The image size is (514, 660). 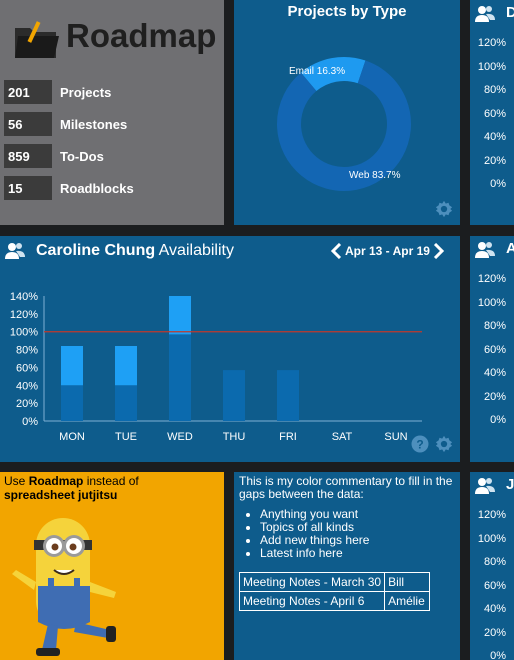 What do you see at coordinates (82, 156) in the screenshot?
I see `stat-label: To-Dos` at bounding box center [82, 156].